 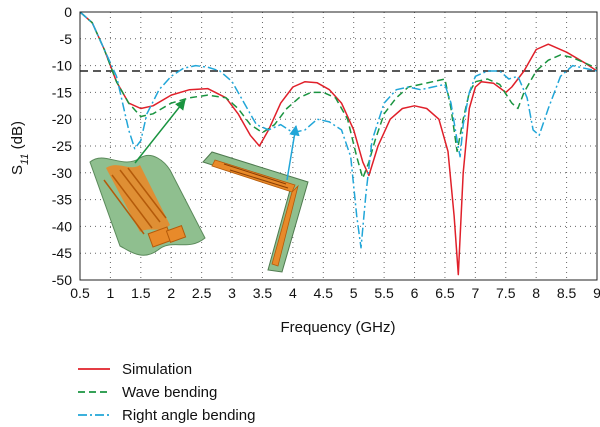 What do you see at coordinates (111, 293) in the screenshot?
I see `x-tick-label: 1` at bounding box center [111, 293].